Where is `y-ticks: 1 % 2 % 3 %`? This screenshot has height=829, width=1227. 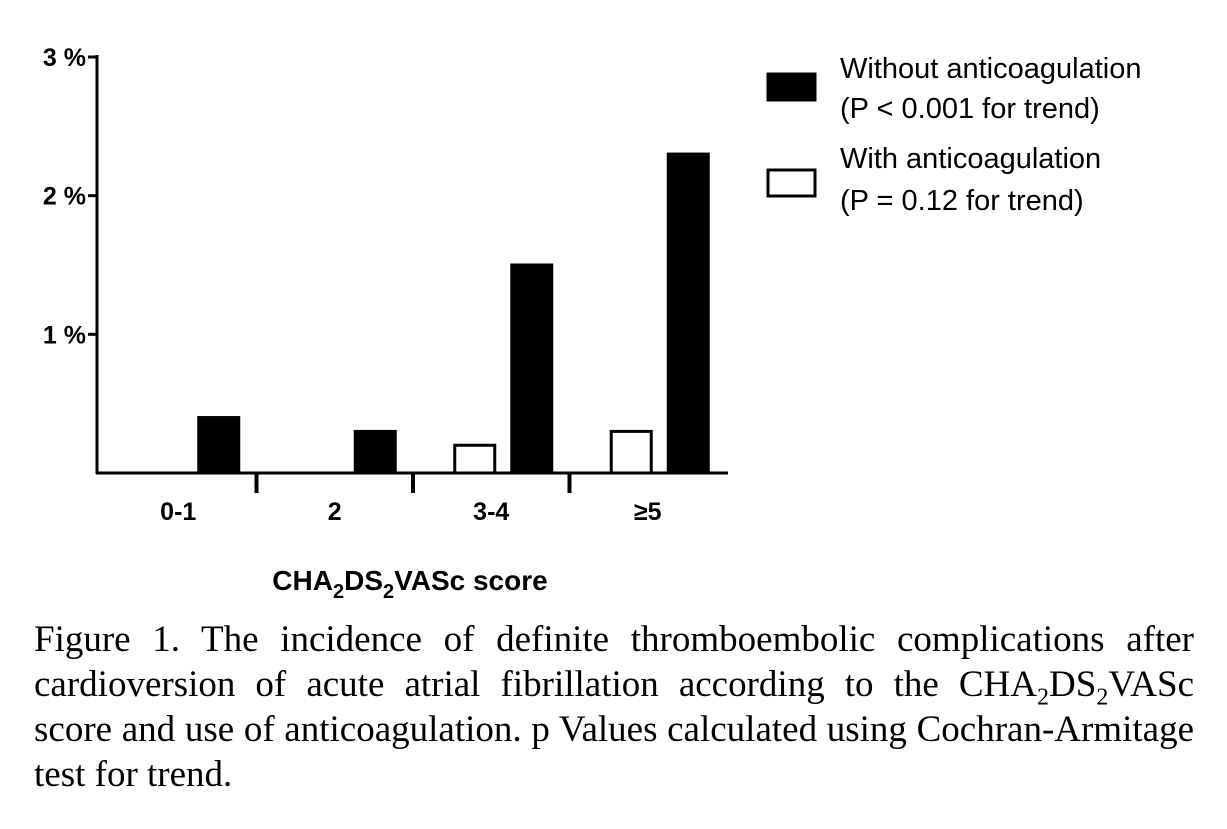
y-ticks: 1 % 2 % 3 % is located at coordinates (70, 196).